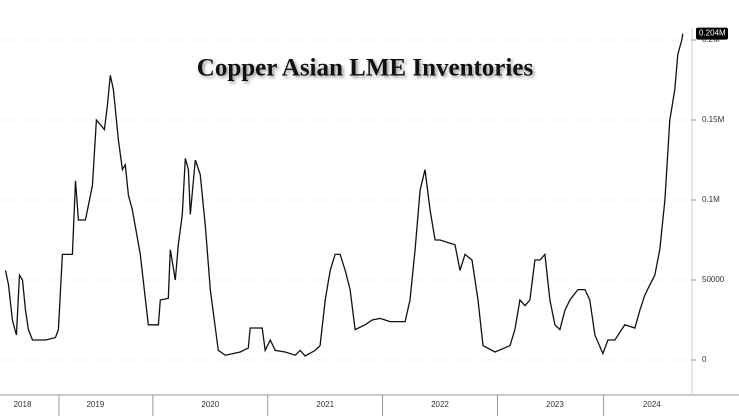 The width and height of the screenshot is (739, 416). What do you see at coordinates (555, 404) in the screenshot?
I see `x-tick-label: 2023` at bounding box center [555, 404].